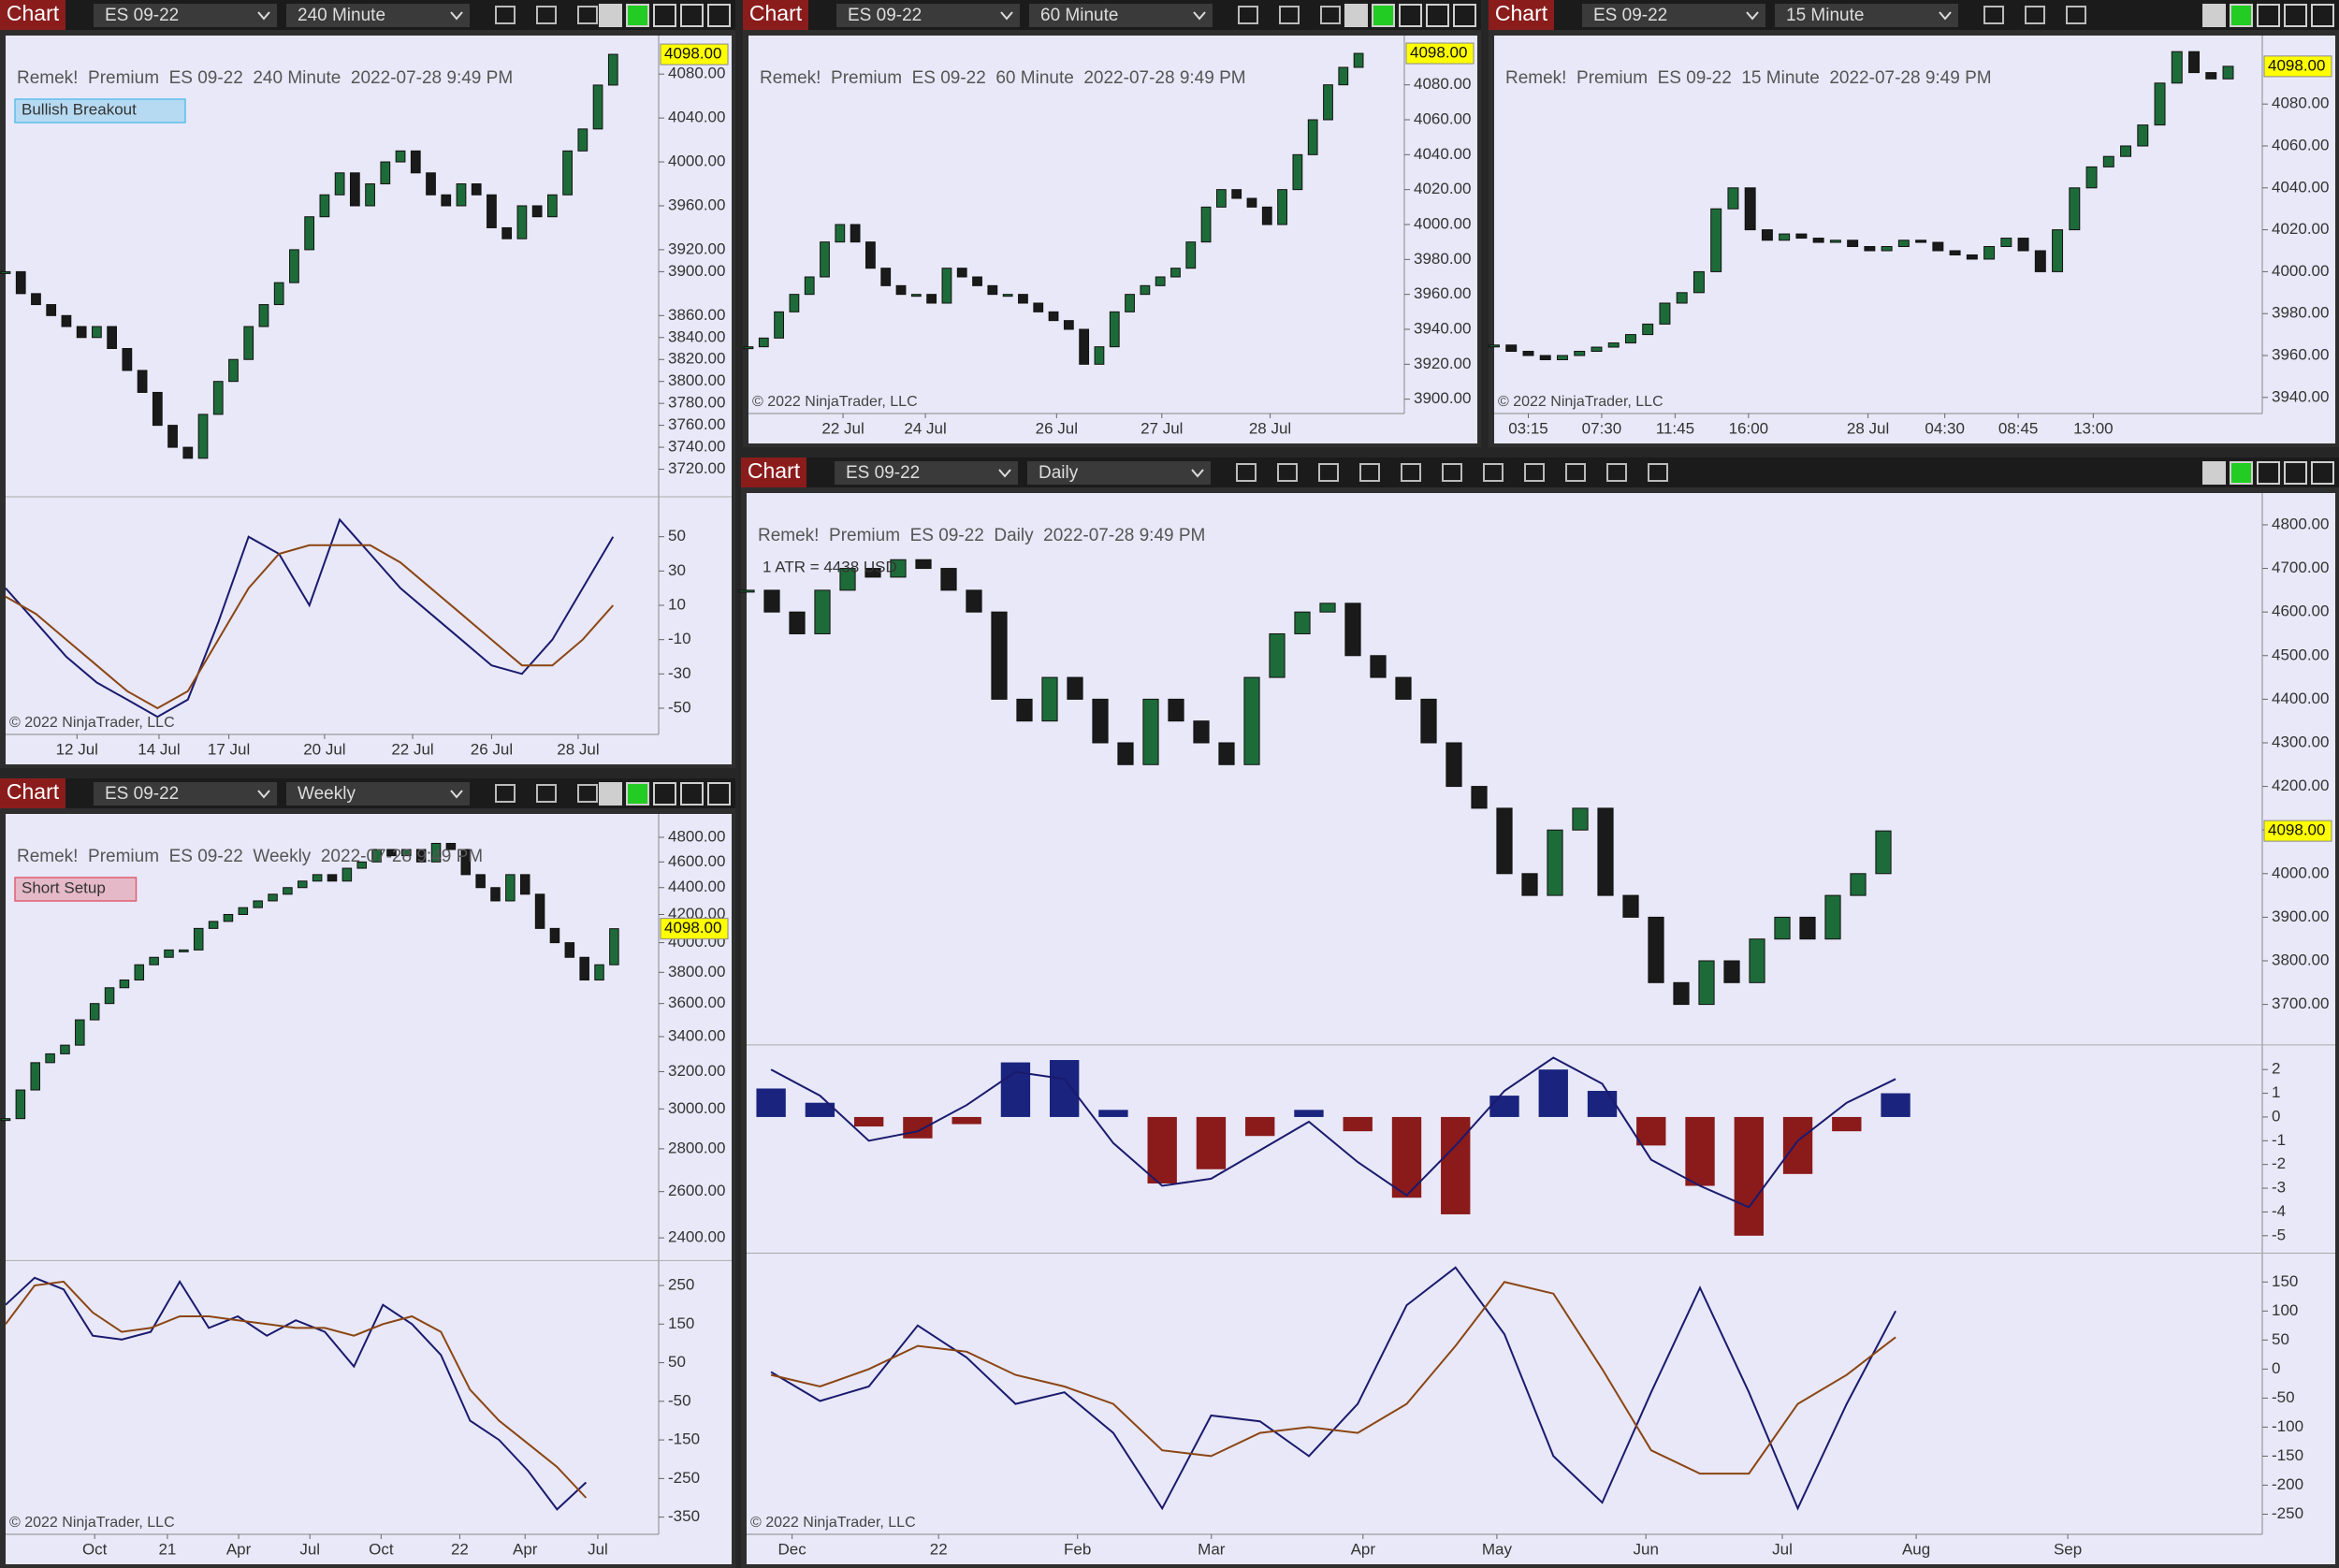 The width and height of the screenshot is (2339, 1568). I want to click on x-tick-label: Mar, so click(1212, 1549).